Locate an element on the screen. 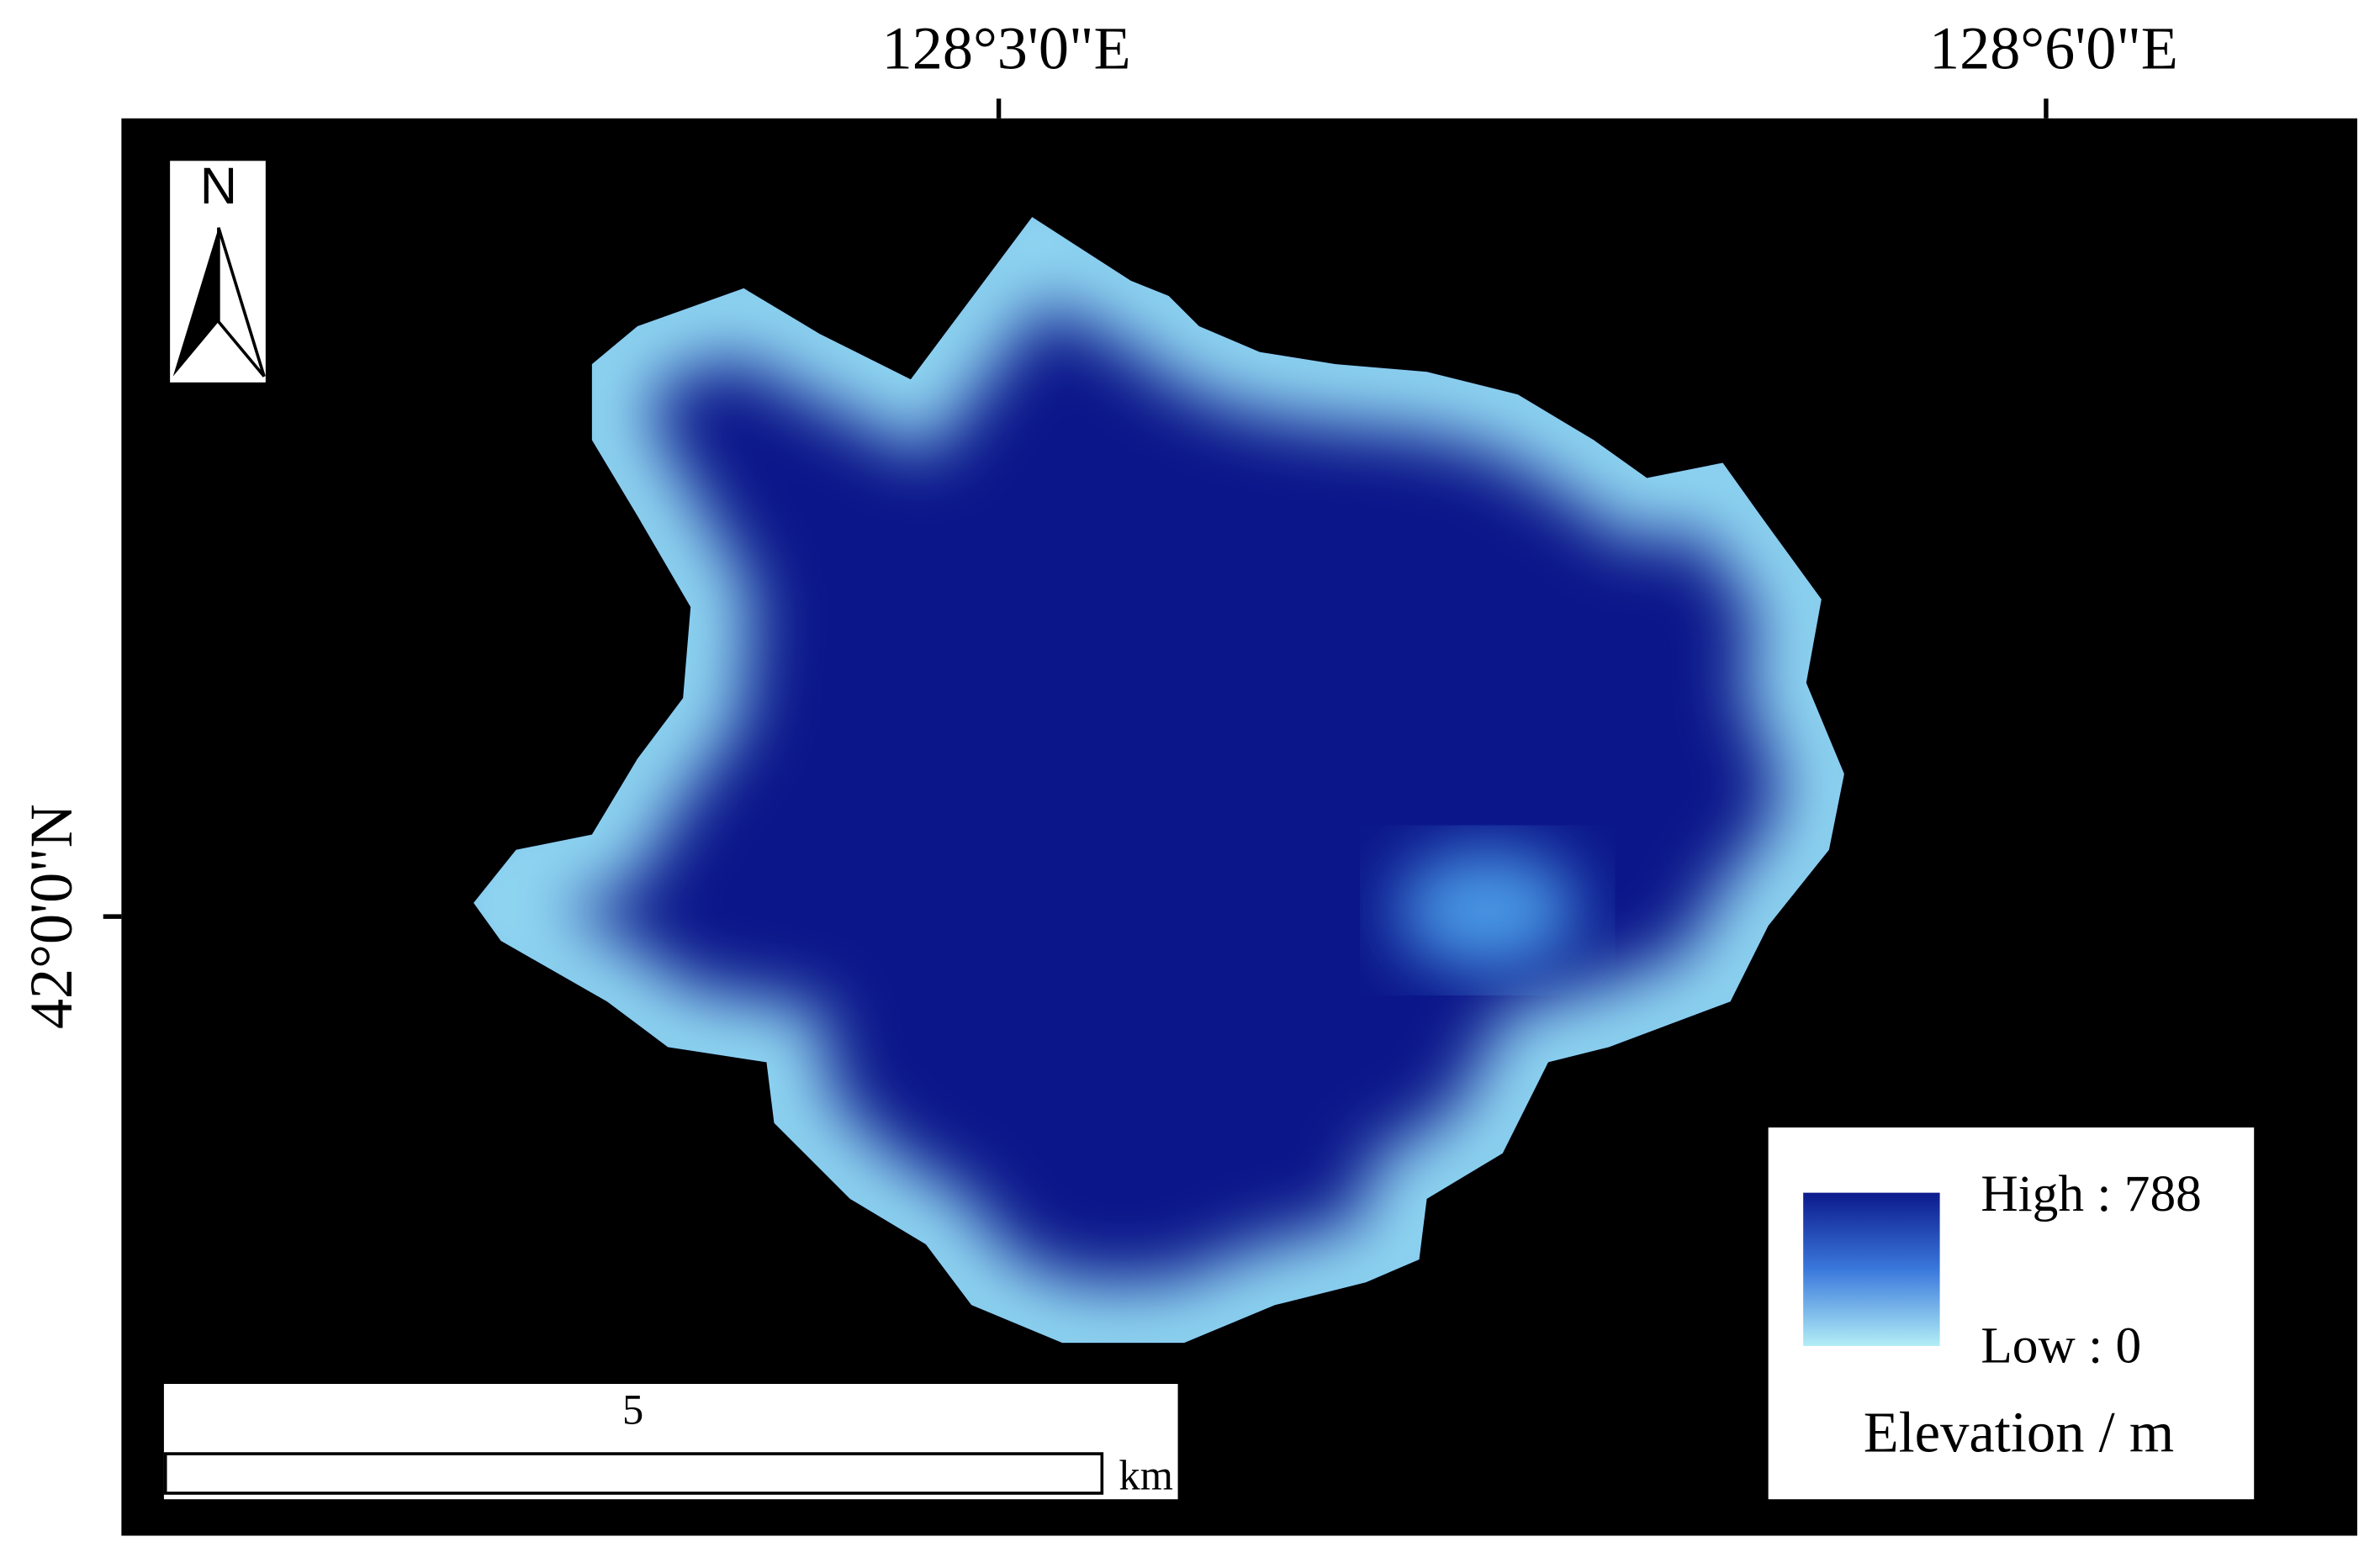  scale-bar: 5 km is located at coordinates (670, 1442).